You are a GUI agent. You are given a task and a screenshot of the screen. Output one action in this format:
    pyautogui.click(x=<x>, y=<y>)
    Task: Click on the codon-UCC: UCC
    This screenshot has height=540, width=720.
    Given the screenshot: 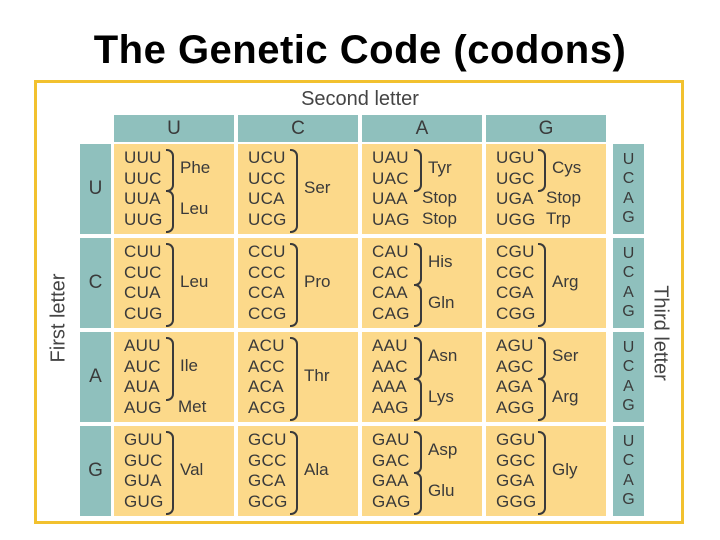 What is the action you would take?
    pyautogui.click(x=267, y=178)
    